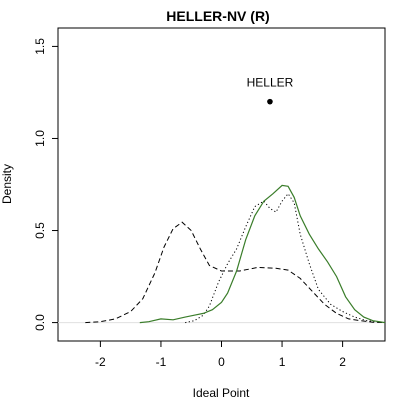  Describe the element at coordinates (40, 322) in the screenshot. I see `y-tick-label: 0.0` at that location.